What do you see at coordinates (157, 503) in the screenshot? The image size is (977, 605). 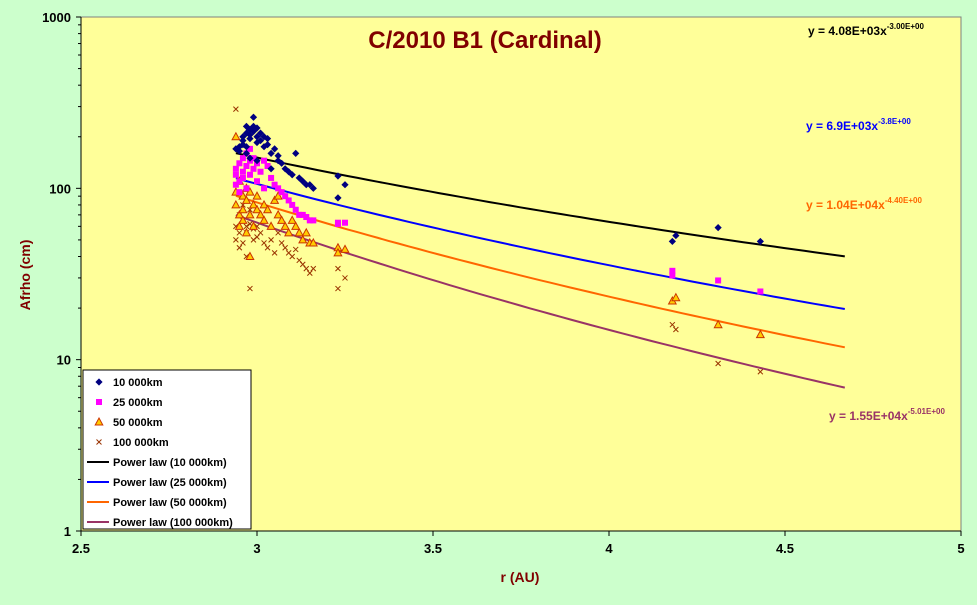 I see `legend-item: Power law (50 000km)` at bounding box center [157, 503].